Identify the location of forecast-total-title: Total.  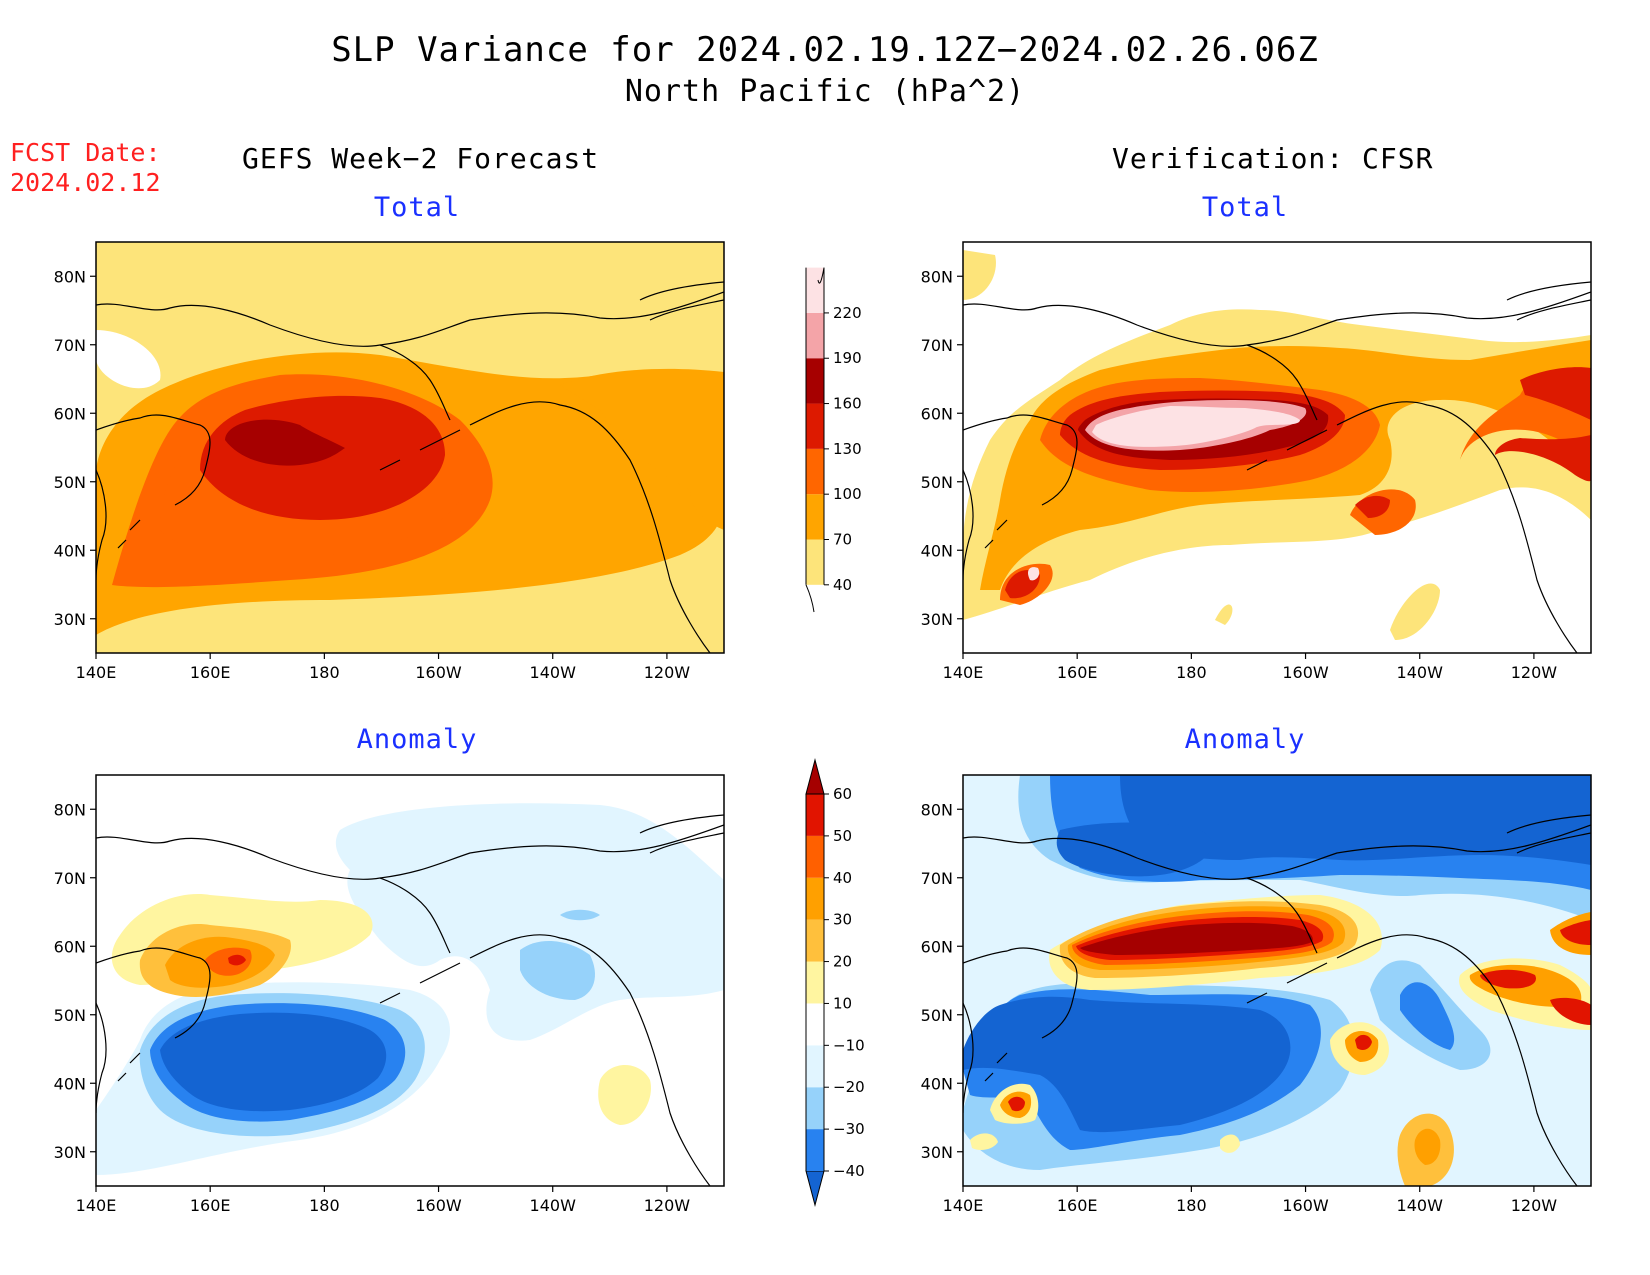
(417, 207).